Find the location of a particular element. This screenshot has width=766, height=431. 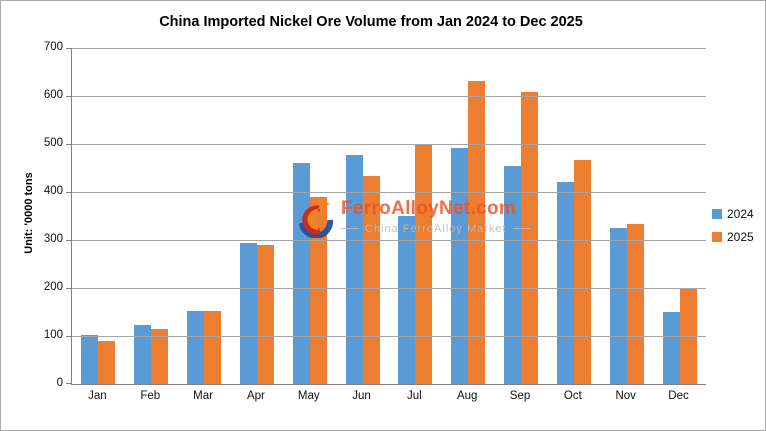

x-axis-label-jan: Jan is located at coordinates (97, 396).